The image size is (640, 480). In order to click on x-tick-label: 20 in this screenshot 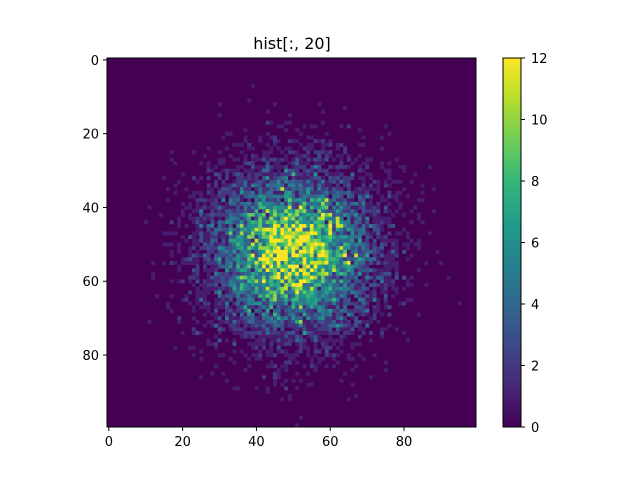, I will do `click(182, 442)`.